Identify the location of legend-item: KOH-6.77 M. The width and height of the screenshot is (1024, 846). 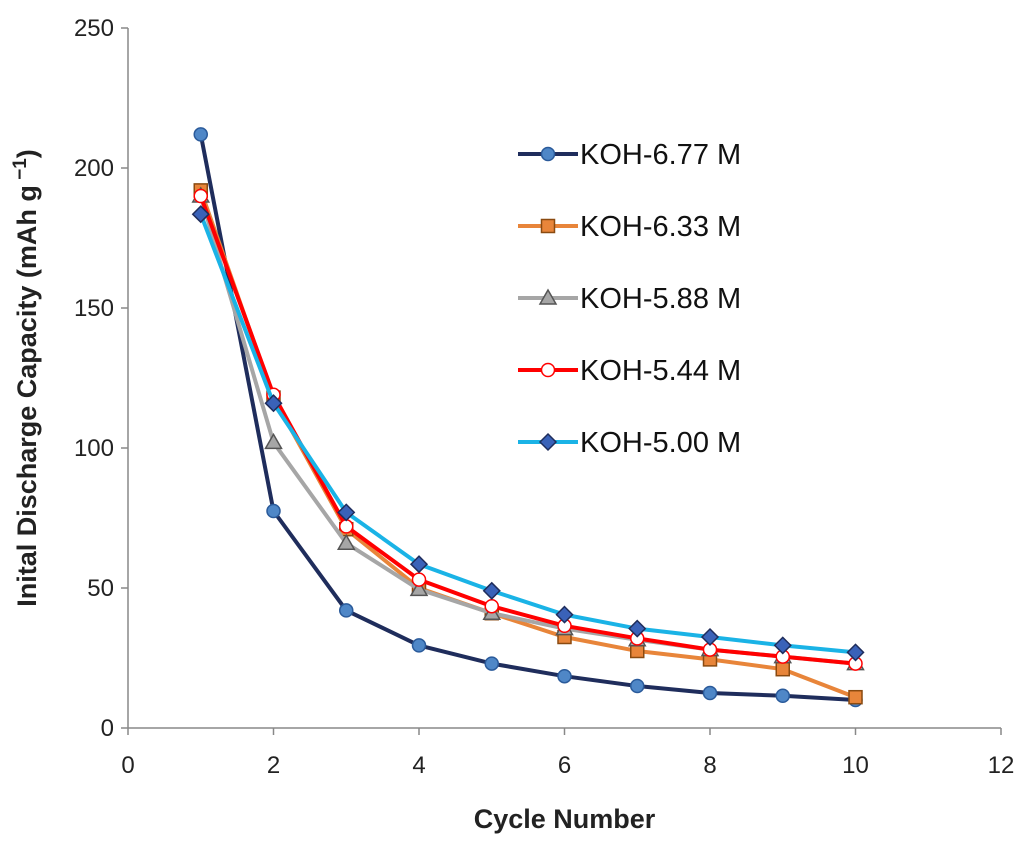
(629, 155).